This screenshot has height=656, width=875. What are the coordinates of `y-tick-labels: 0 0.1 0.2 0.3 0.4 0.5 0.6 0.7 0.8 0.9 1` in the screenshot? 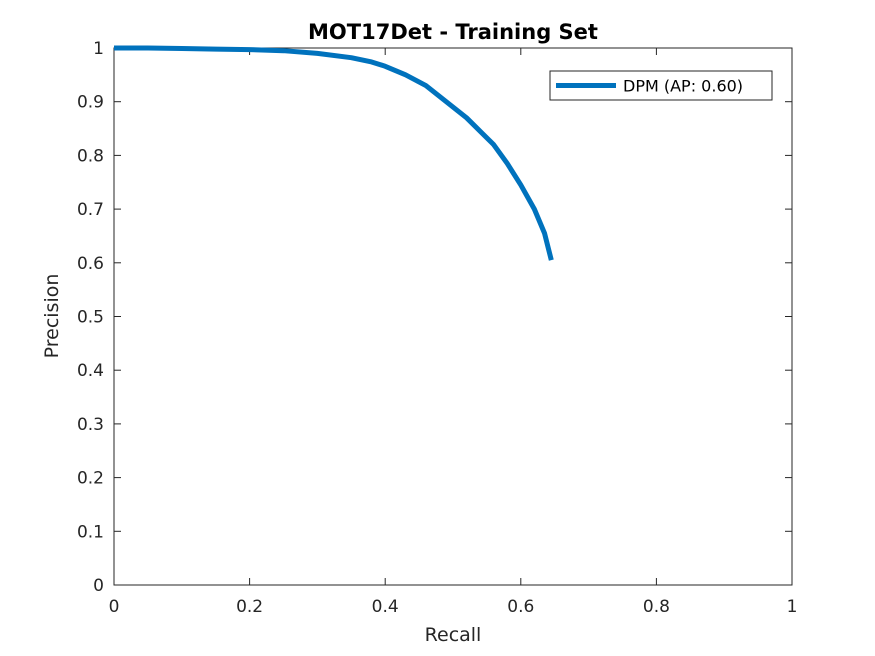 It's located at (90, 317).